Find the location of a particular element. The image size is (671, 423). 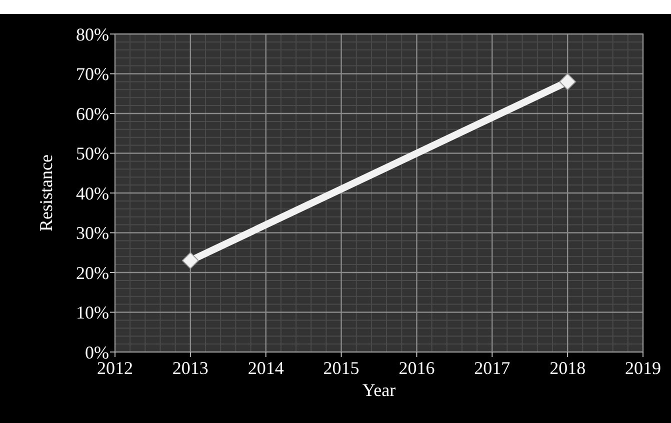

y-tick-label: 10% is located at coordinates (92, 312).